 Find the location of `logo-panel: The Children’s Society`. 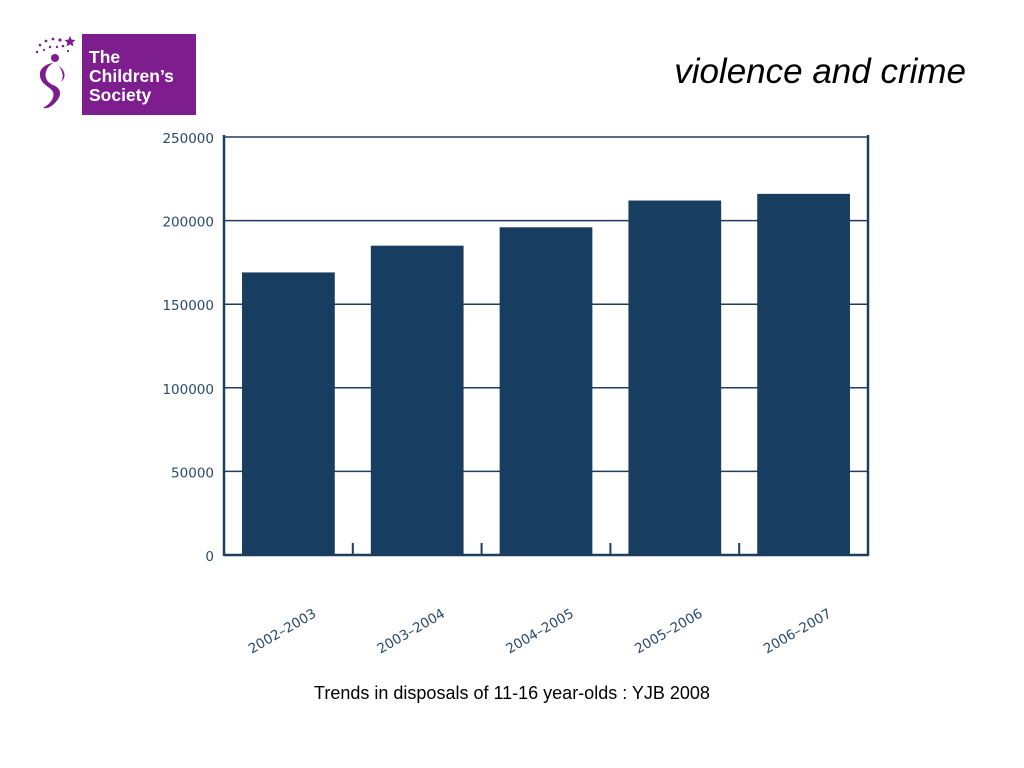

logo-panel: The Children’s Society is located at coordinates (139, 74).